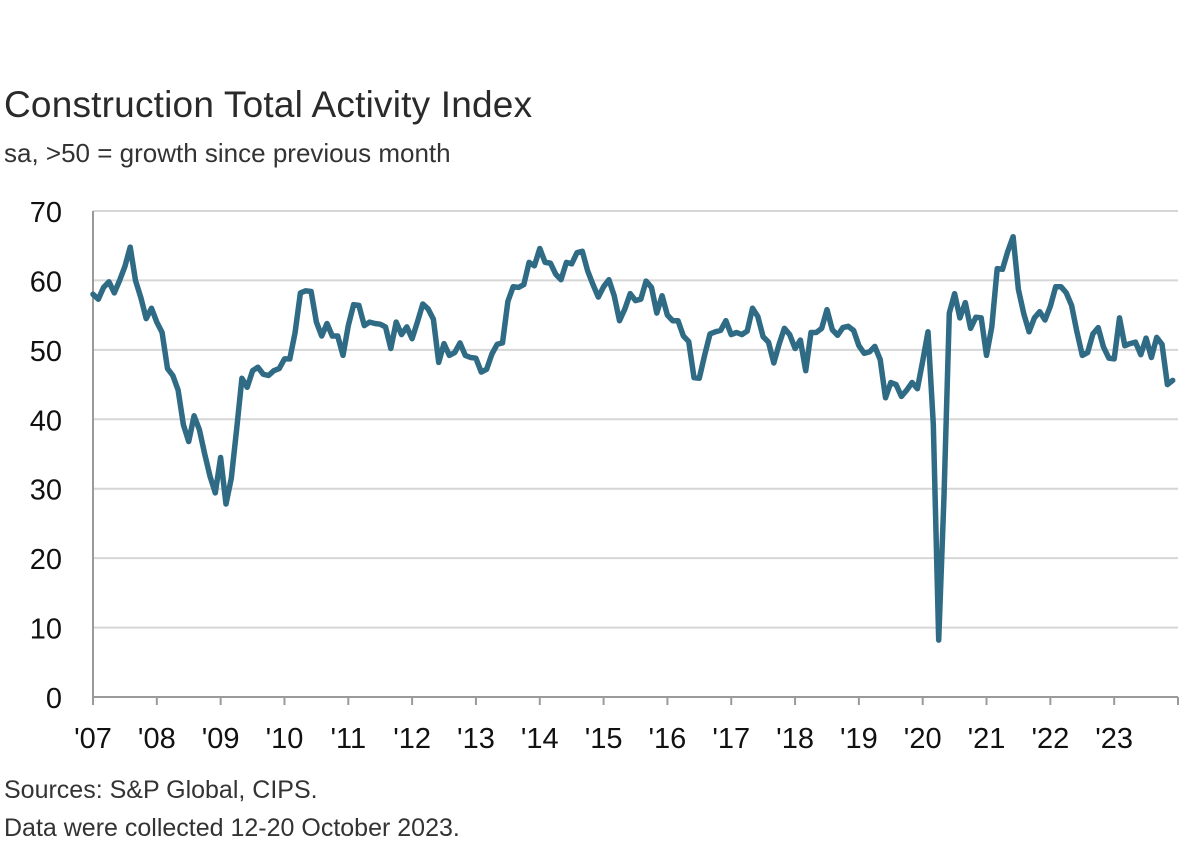 The width and height of the screenshot is (1200, 843). I want to click on x-tick-label: '12, so click(412, 739).